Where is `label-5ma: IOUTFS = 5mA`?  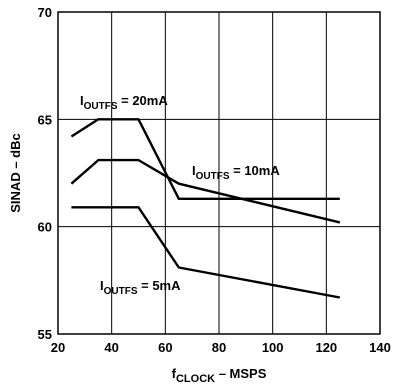 label-5ma: IOUTFS = 5mA is located at coordinates (140, 287).